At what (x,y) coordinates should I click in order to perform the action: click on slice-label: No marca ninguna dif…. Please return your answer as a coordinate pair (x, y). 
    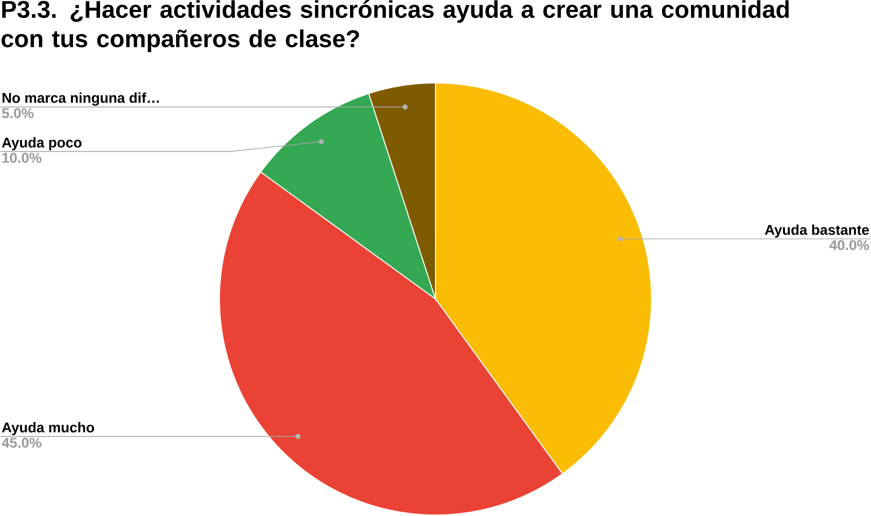
    Looking at the image, I should click on (80, 99).